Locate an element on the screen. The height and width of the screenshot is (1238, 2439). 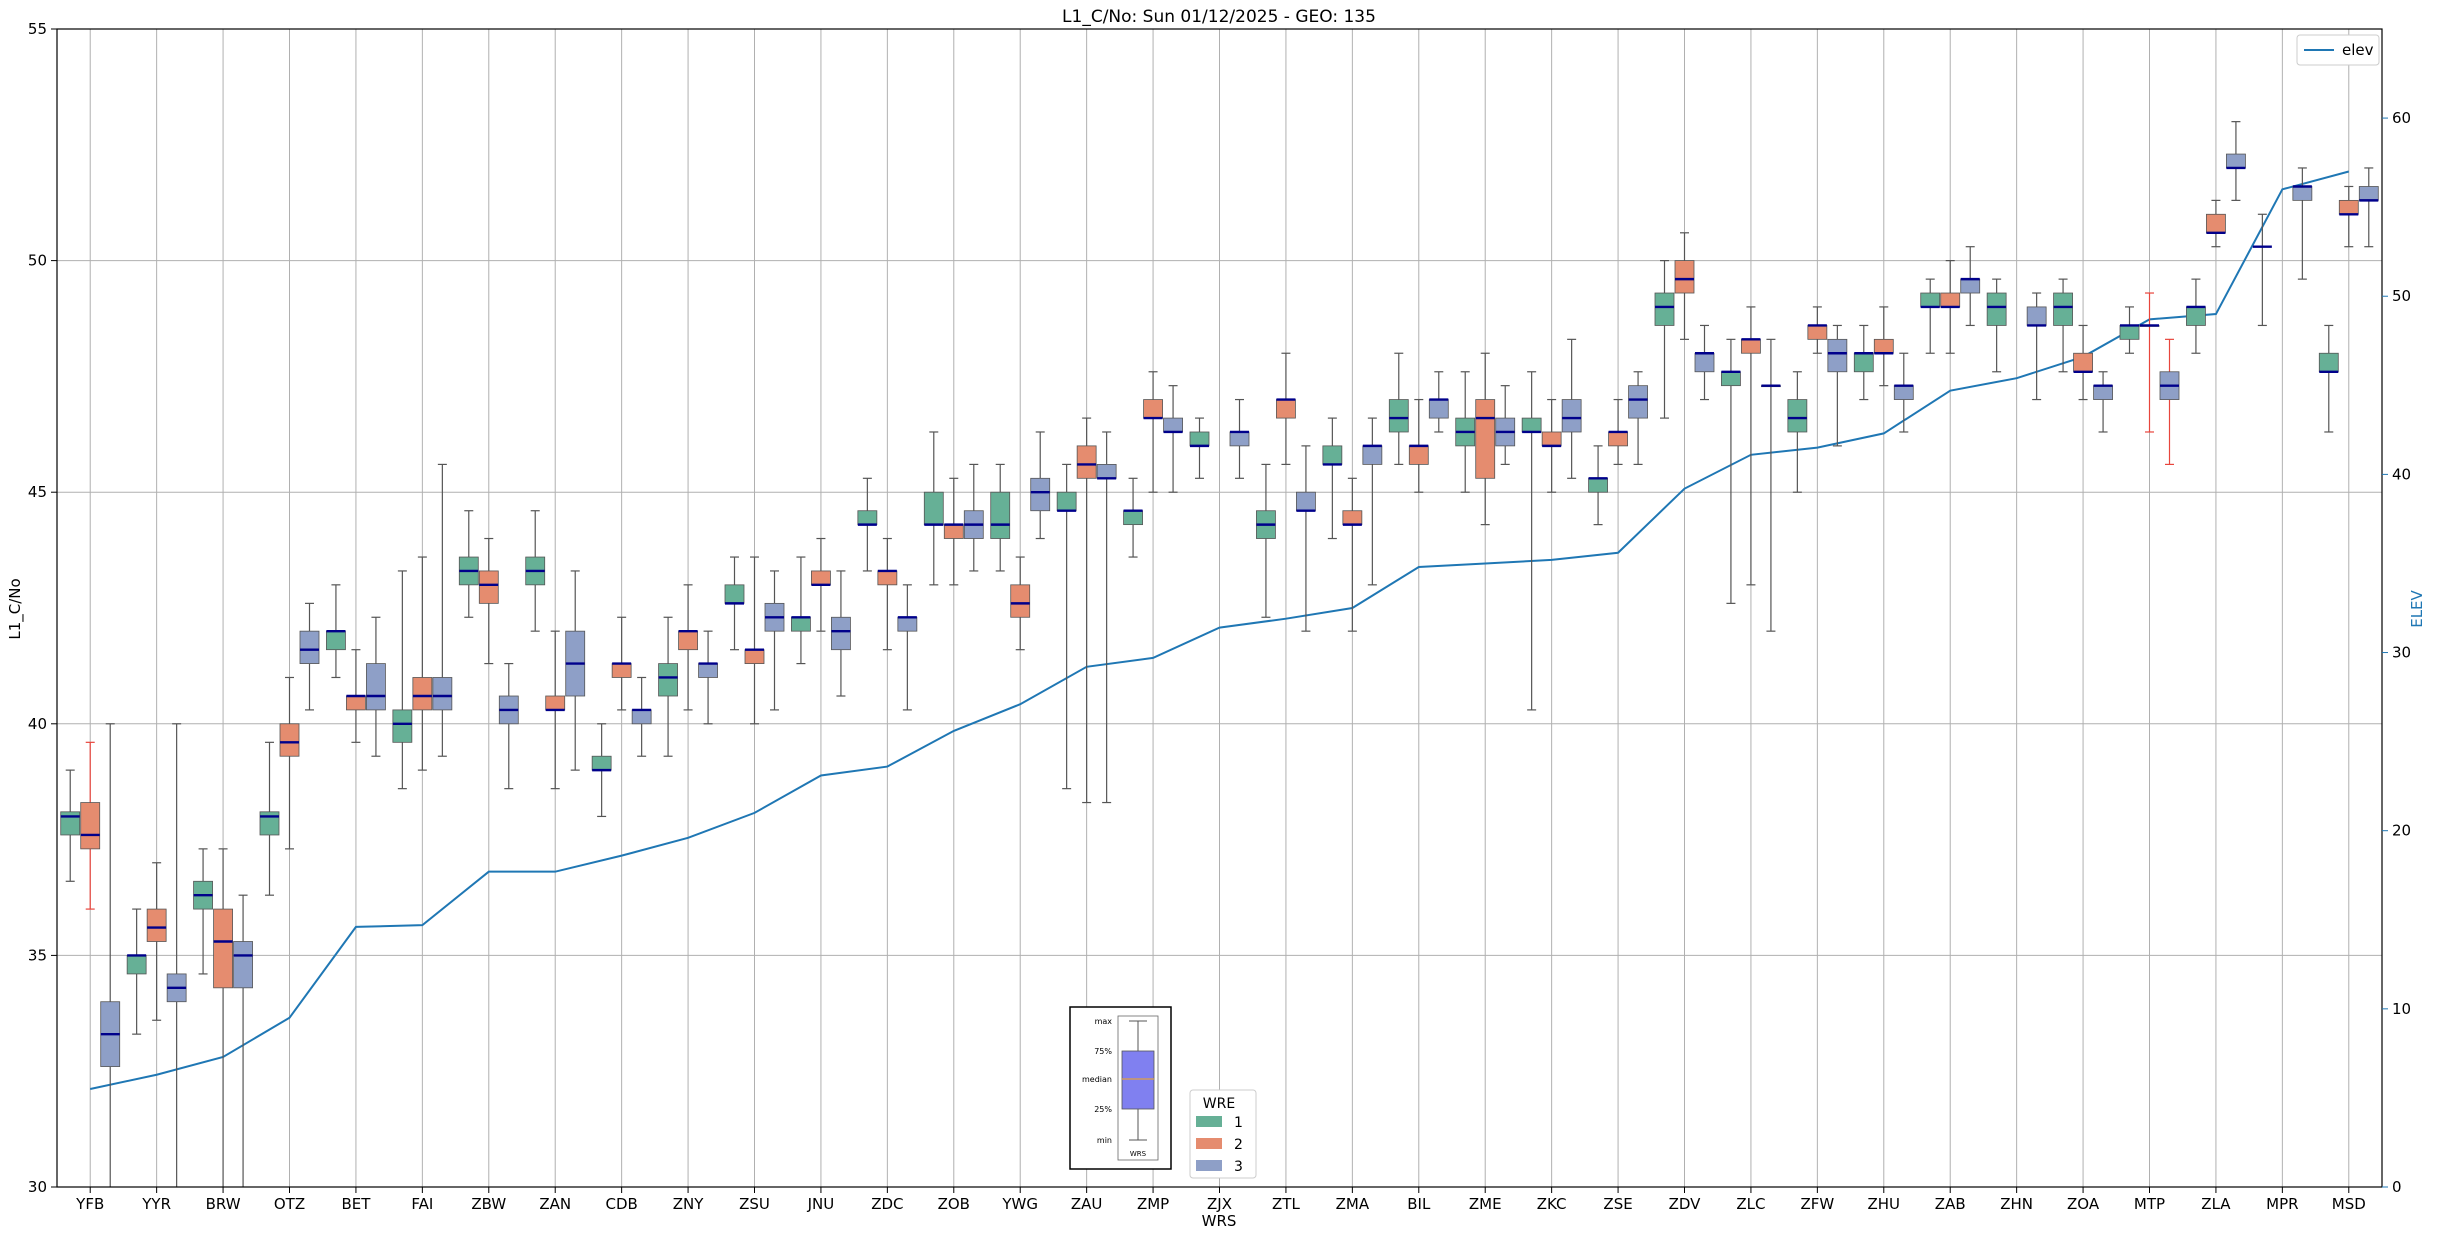
box-MTP-wre2 is located at coordinates (2149, 362).